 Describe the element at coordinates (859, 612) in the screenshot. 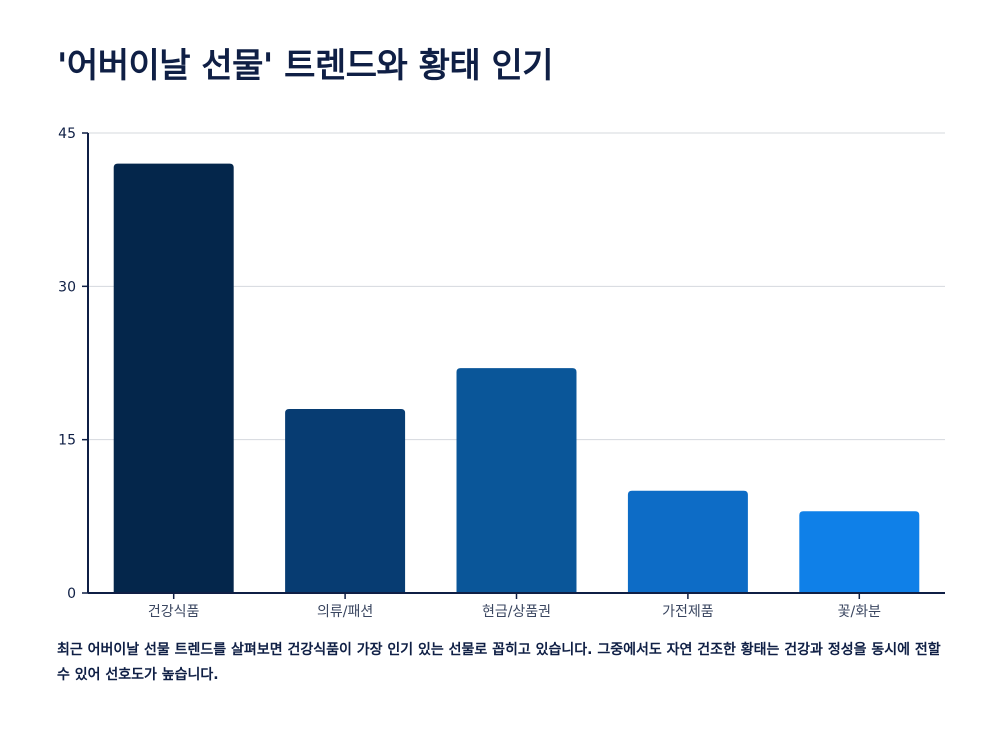

I see `x-tick-label: 꽃/화분` at that location.